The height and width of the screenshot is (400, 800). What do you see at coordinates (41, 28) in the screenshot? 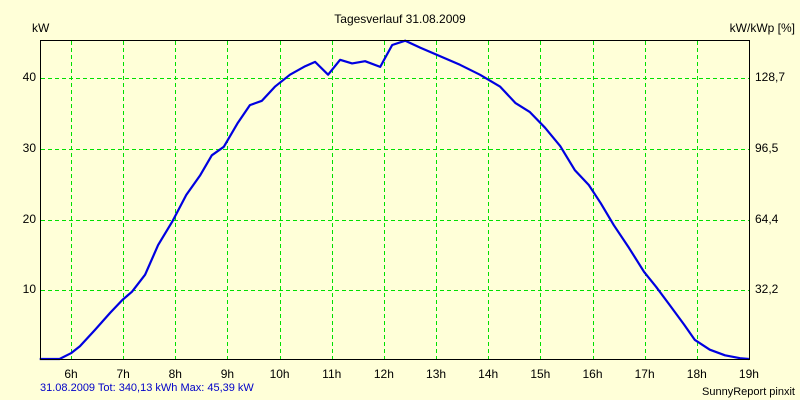
I see `y-axis-left-label: kW` at bounding box center [41, 28].